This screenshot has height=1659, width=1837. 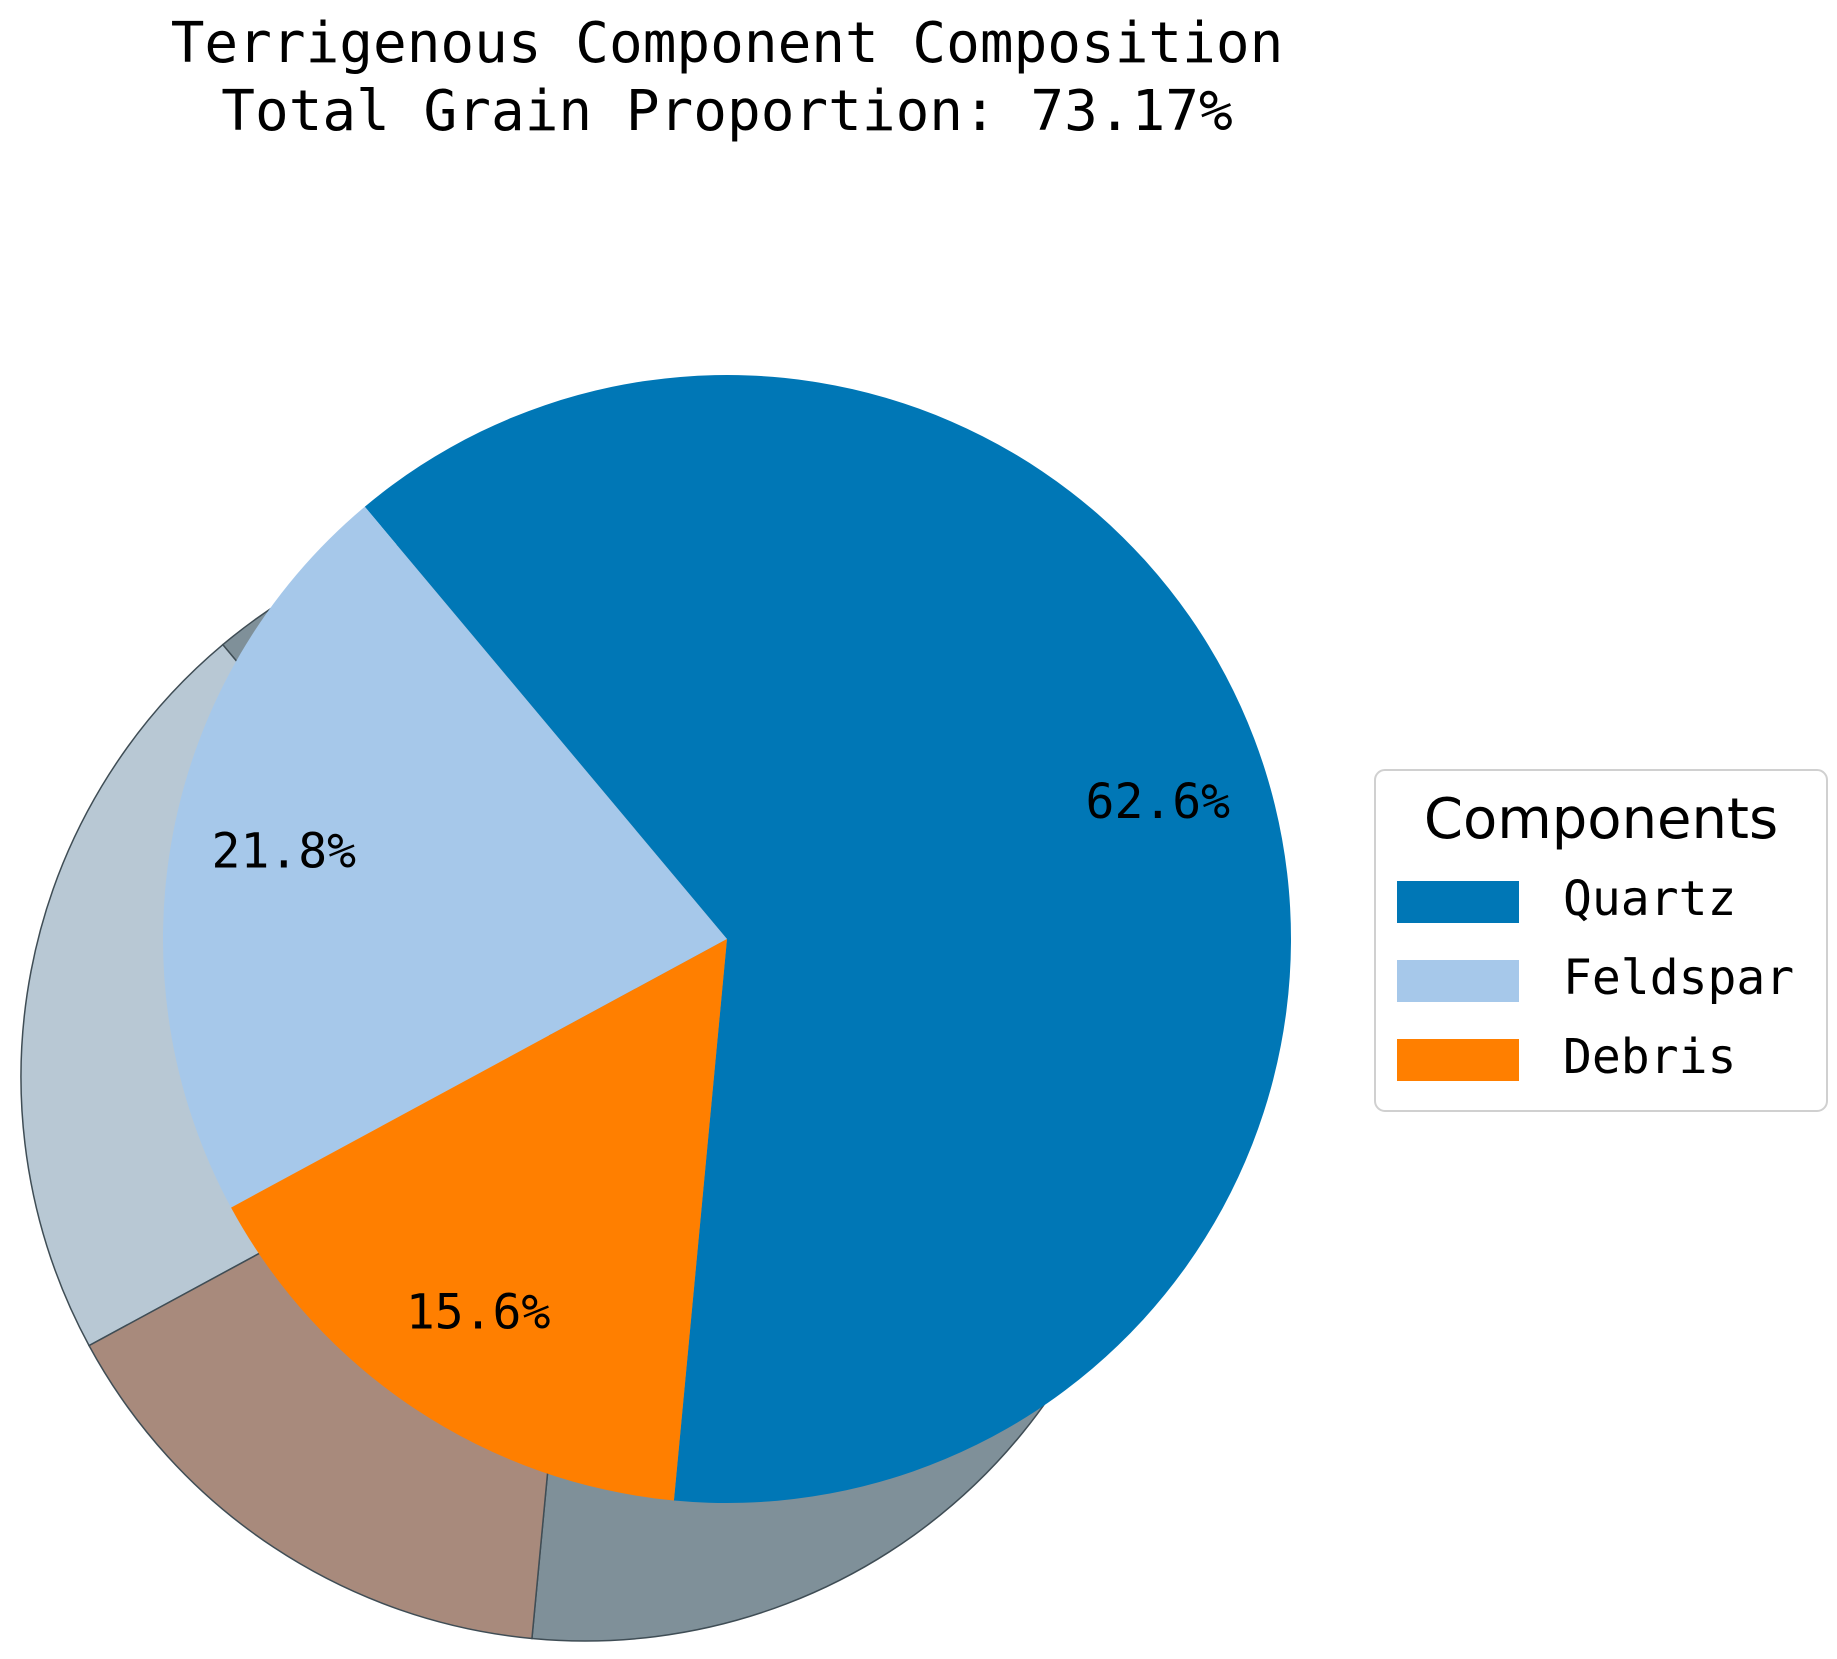 What do you see at coordinates (478, 1312) in the screenshot?
I see `slice-label-debris: 15.6%` at bounding box center [478, 1312].